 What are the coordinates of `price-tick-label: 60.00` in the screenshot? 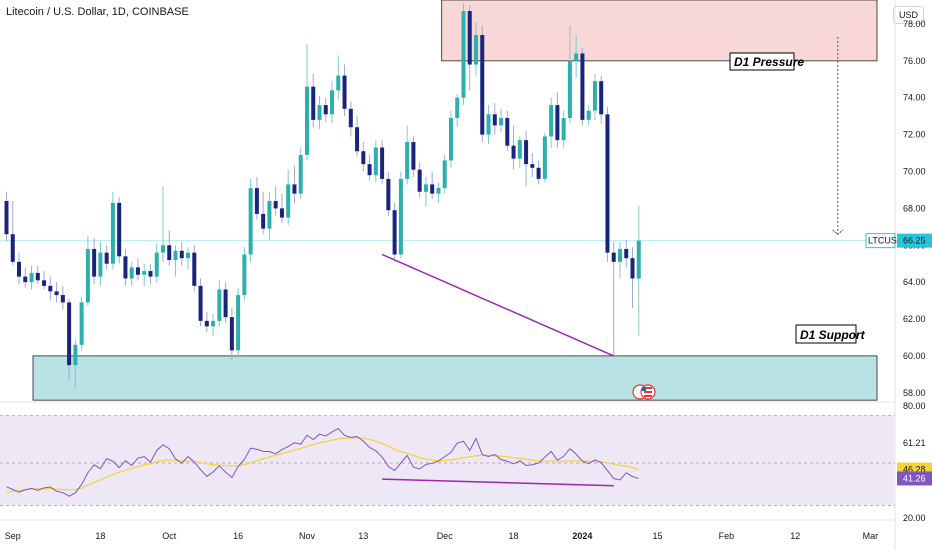 It's located at (914, 356).